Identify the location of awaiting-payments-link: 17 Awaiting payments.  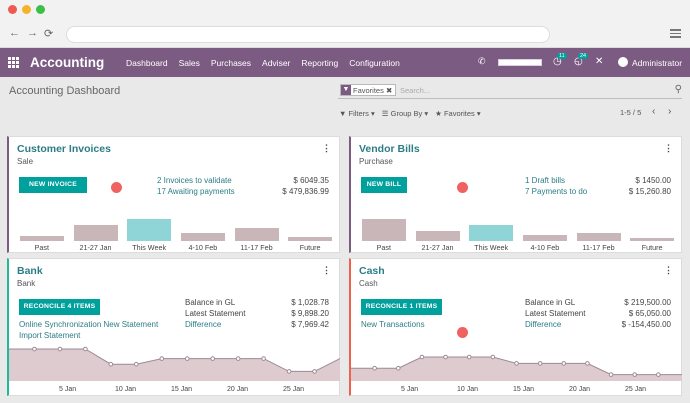
(196, 191).